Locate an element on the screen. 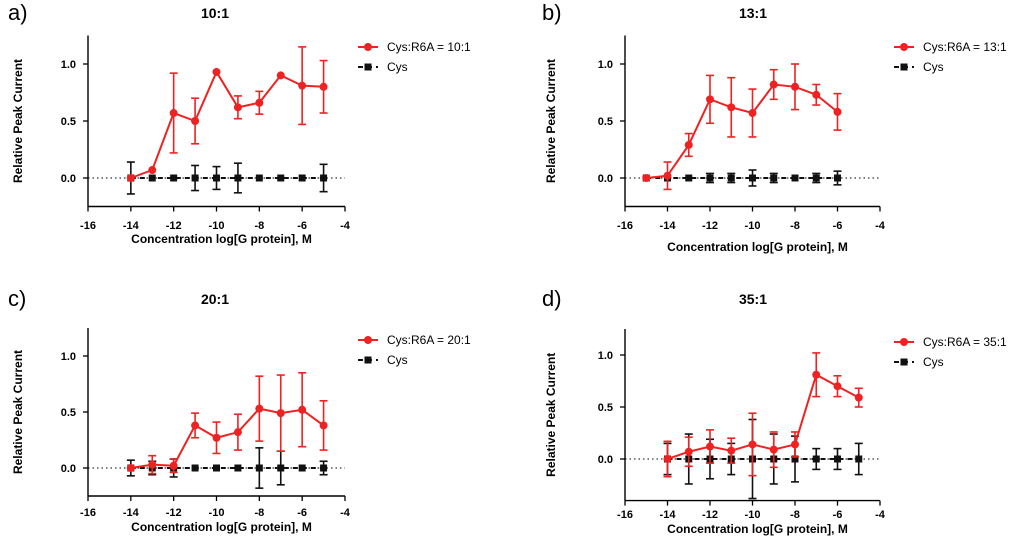 Image resolution: width=1024 pixels, height=542 pixels. legend: Cys:R6A = 13:1 Cys is located at coordinates (950, 57).